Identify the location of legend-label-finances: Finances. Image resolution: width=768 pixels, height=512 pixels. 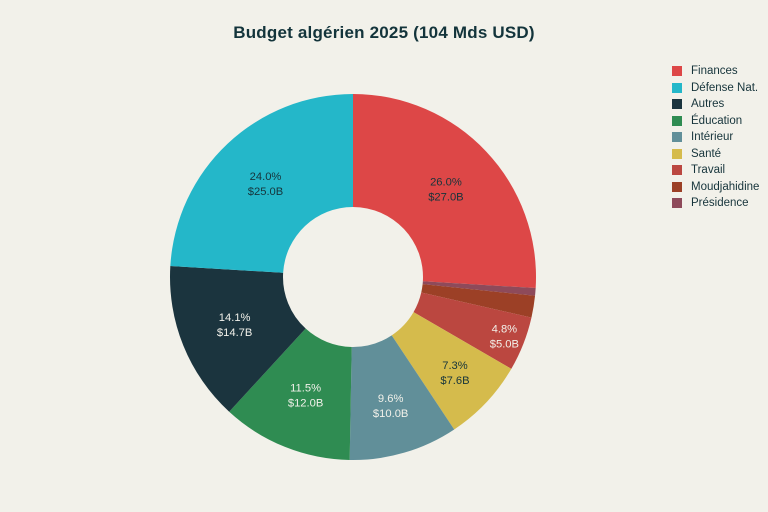
(714, 71).